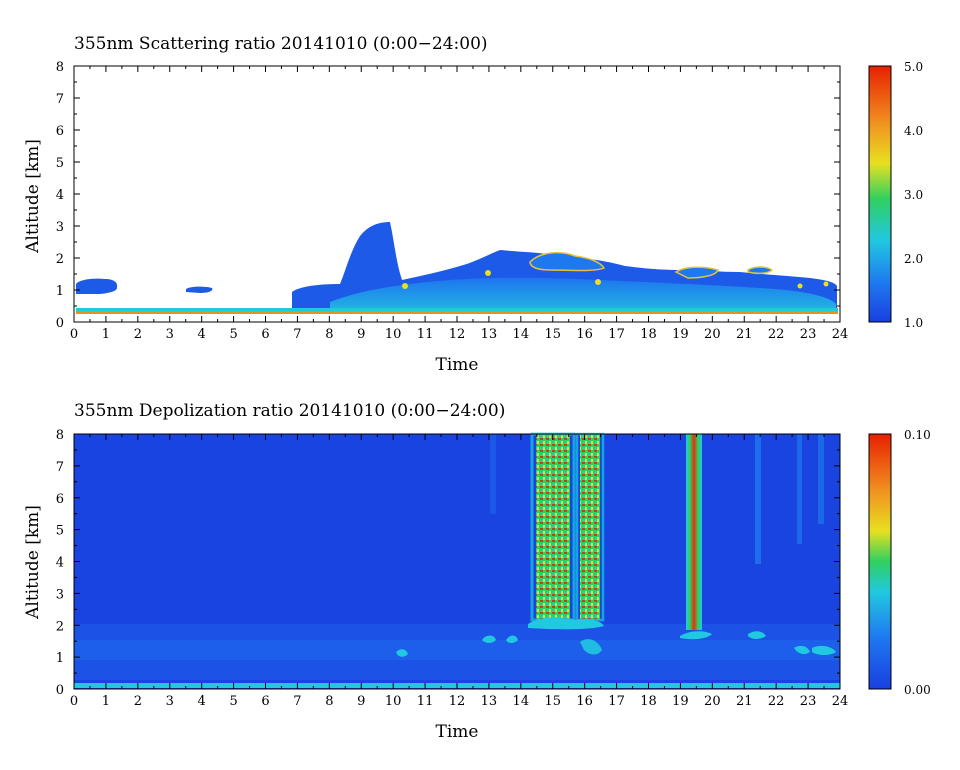 Image resolution: width=960 pixels, height=770 pixels. Describe the element at coordinates (457, 334) in the screenshot. I see `x-tick-label: 12` at that location.